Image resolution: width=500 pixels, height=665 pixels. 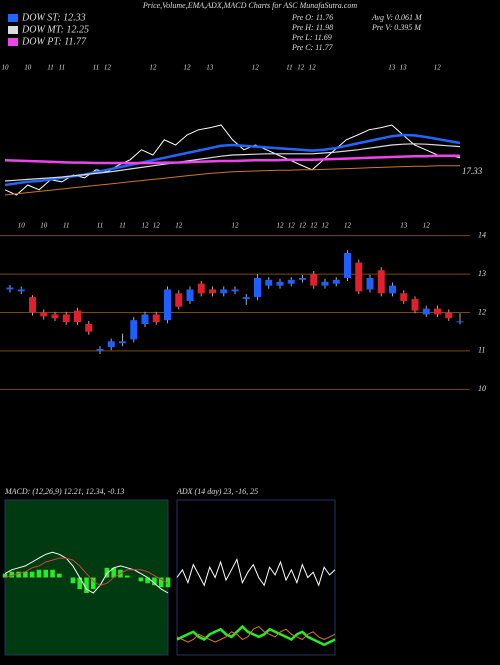 I want to click on y-tick-label: 12, so click(x=482, y=311).